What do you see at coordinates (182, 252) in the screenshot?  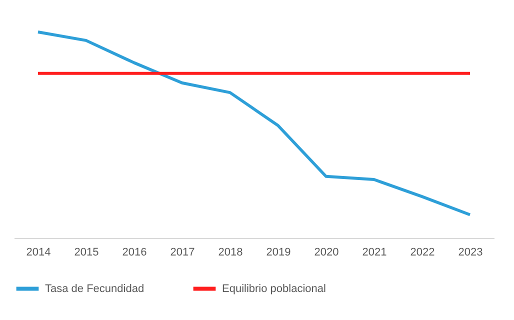 I see `x-tick-label: 2017` at bounding box center [182, 252].